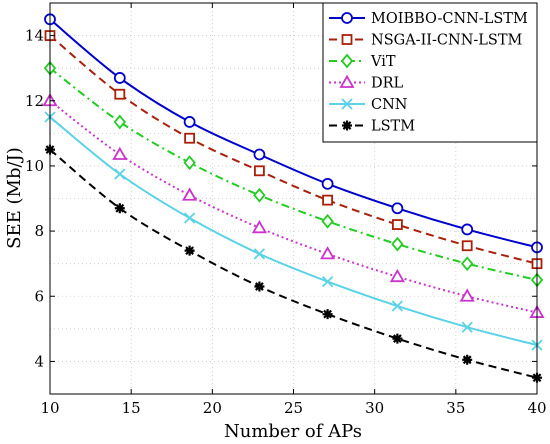 This screenshot has height=444, width=550. I want to click on x-tick-label: 35, so click(455, 408).